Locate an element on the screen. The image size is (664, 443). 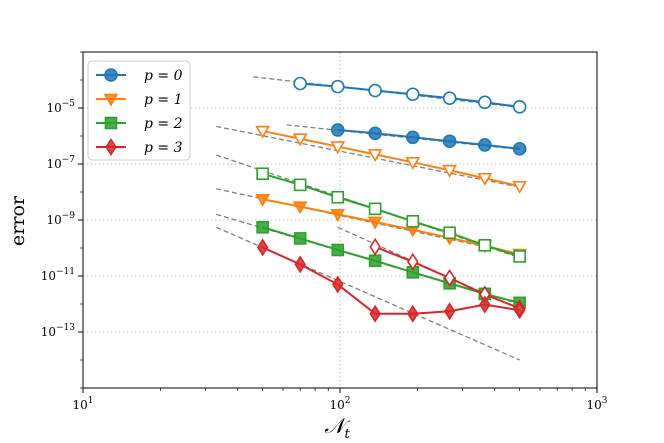
y-tick-exponent: −5 is located at coordinates (69, 104).